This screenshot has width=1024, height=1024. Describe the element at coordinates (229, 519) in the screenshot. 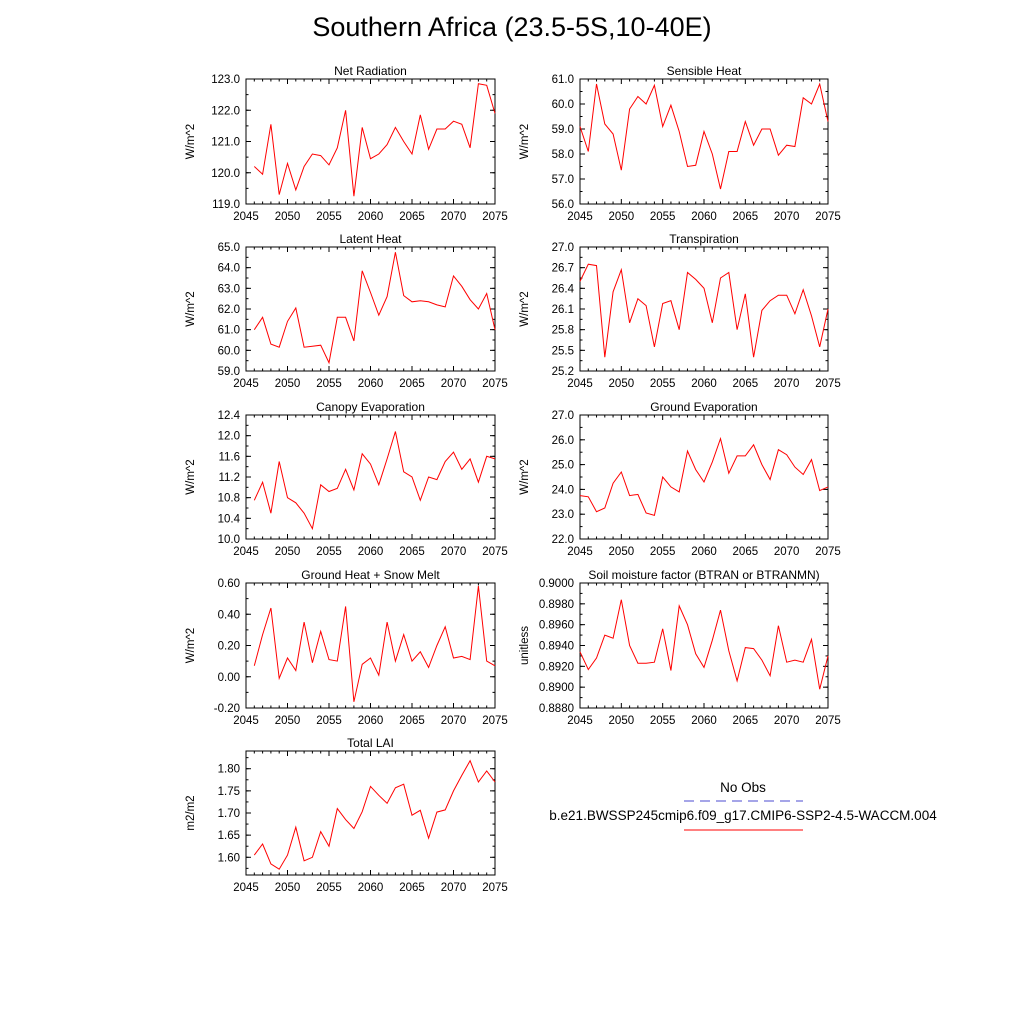

I see `y-tick-label: 10.4` at that location.